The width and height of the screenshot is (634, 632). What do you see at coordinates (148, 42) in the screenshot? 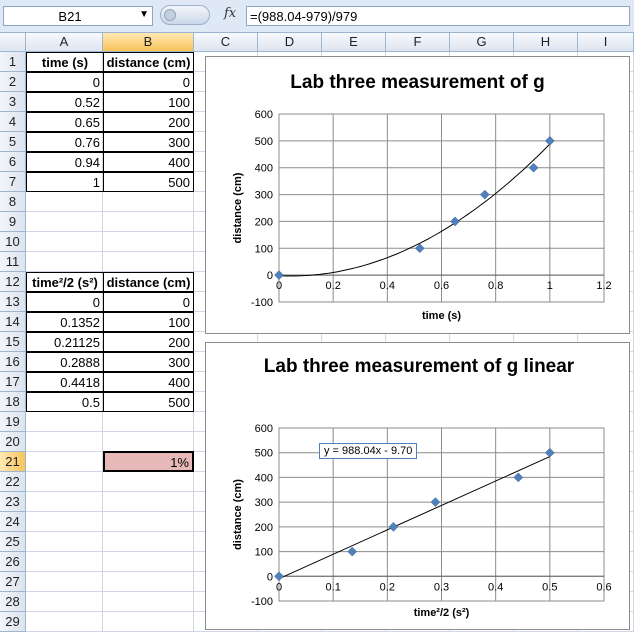
I see `column-header-b: B` at bounding box center [148, 42].